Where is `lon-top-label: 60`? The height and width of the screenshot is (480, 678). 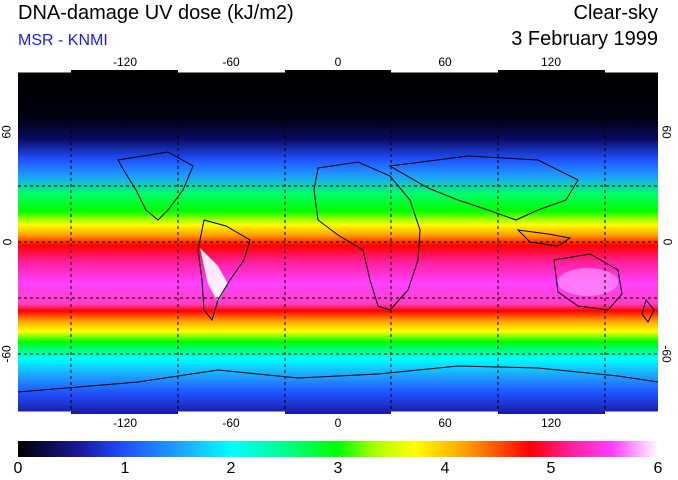 lon-top-label: 60 is located at coordinates (445, 62).